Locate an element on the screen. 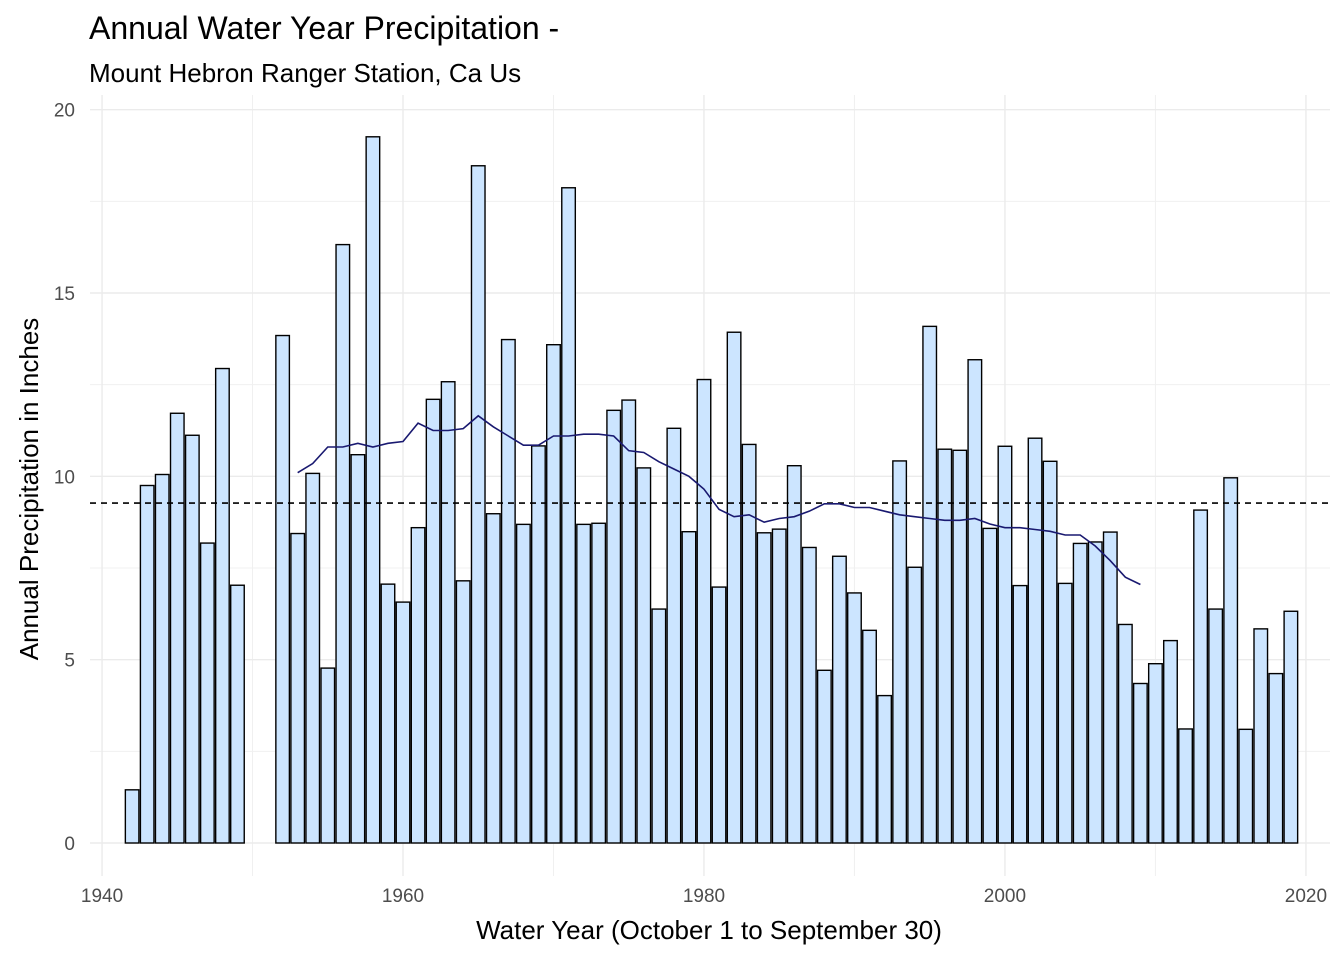 This screenshot has height=960, width=1344. y-tick-label: 15 is located at coordinates (64, 294).